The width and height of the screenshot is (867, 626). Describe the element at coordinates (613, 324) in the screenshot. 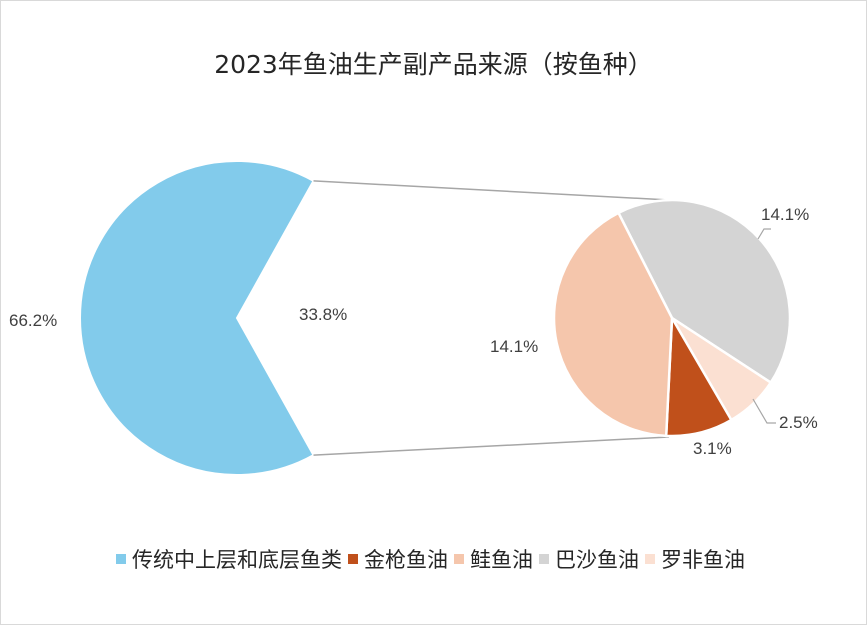

I see `secondary-slice-salmon` at that location.